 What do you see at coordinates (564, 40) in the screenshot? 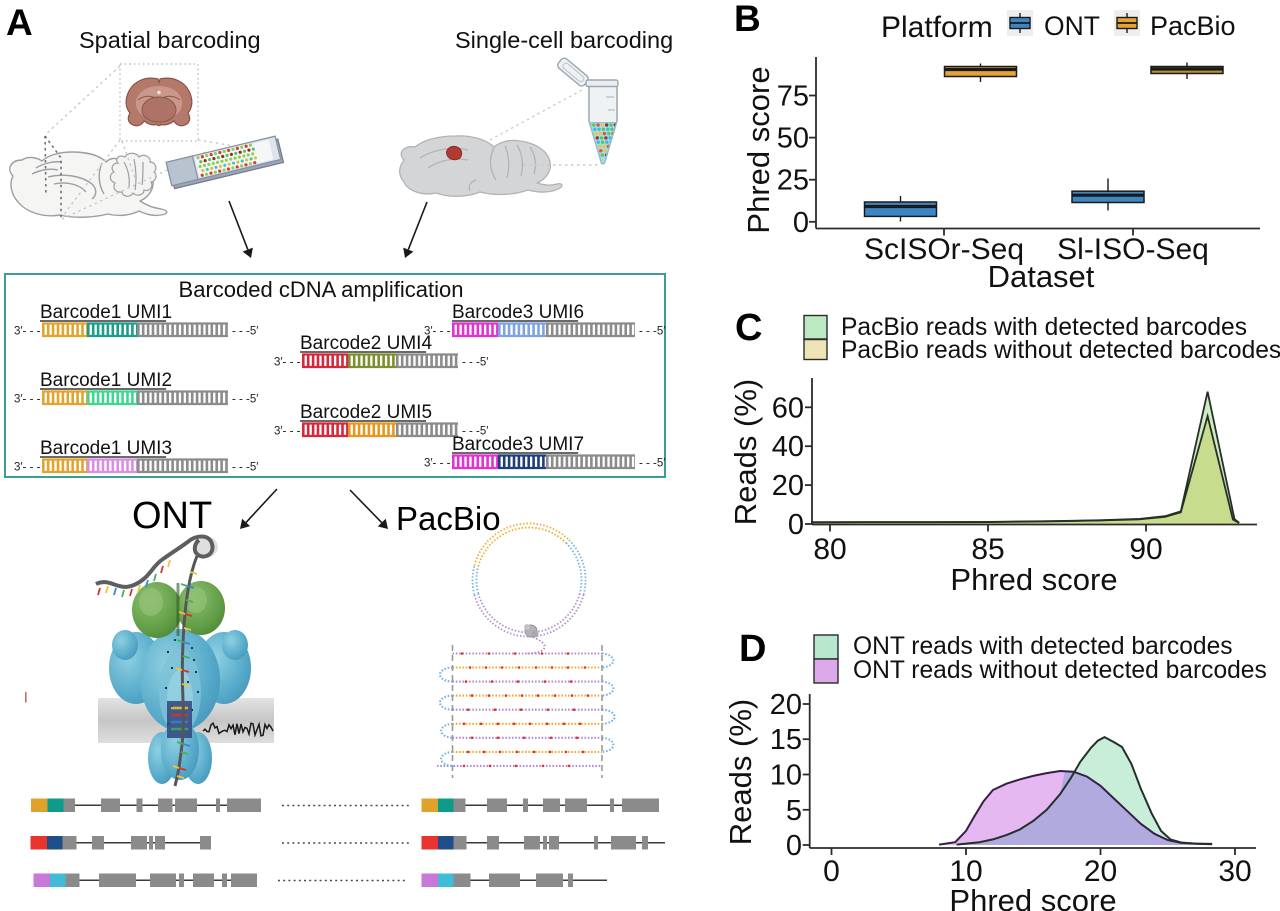
I see `svg-text: Single-cell barcoding` at bounding box center [564, 40].